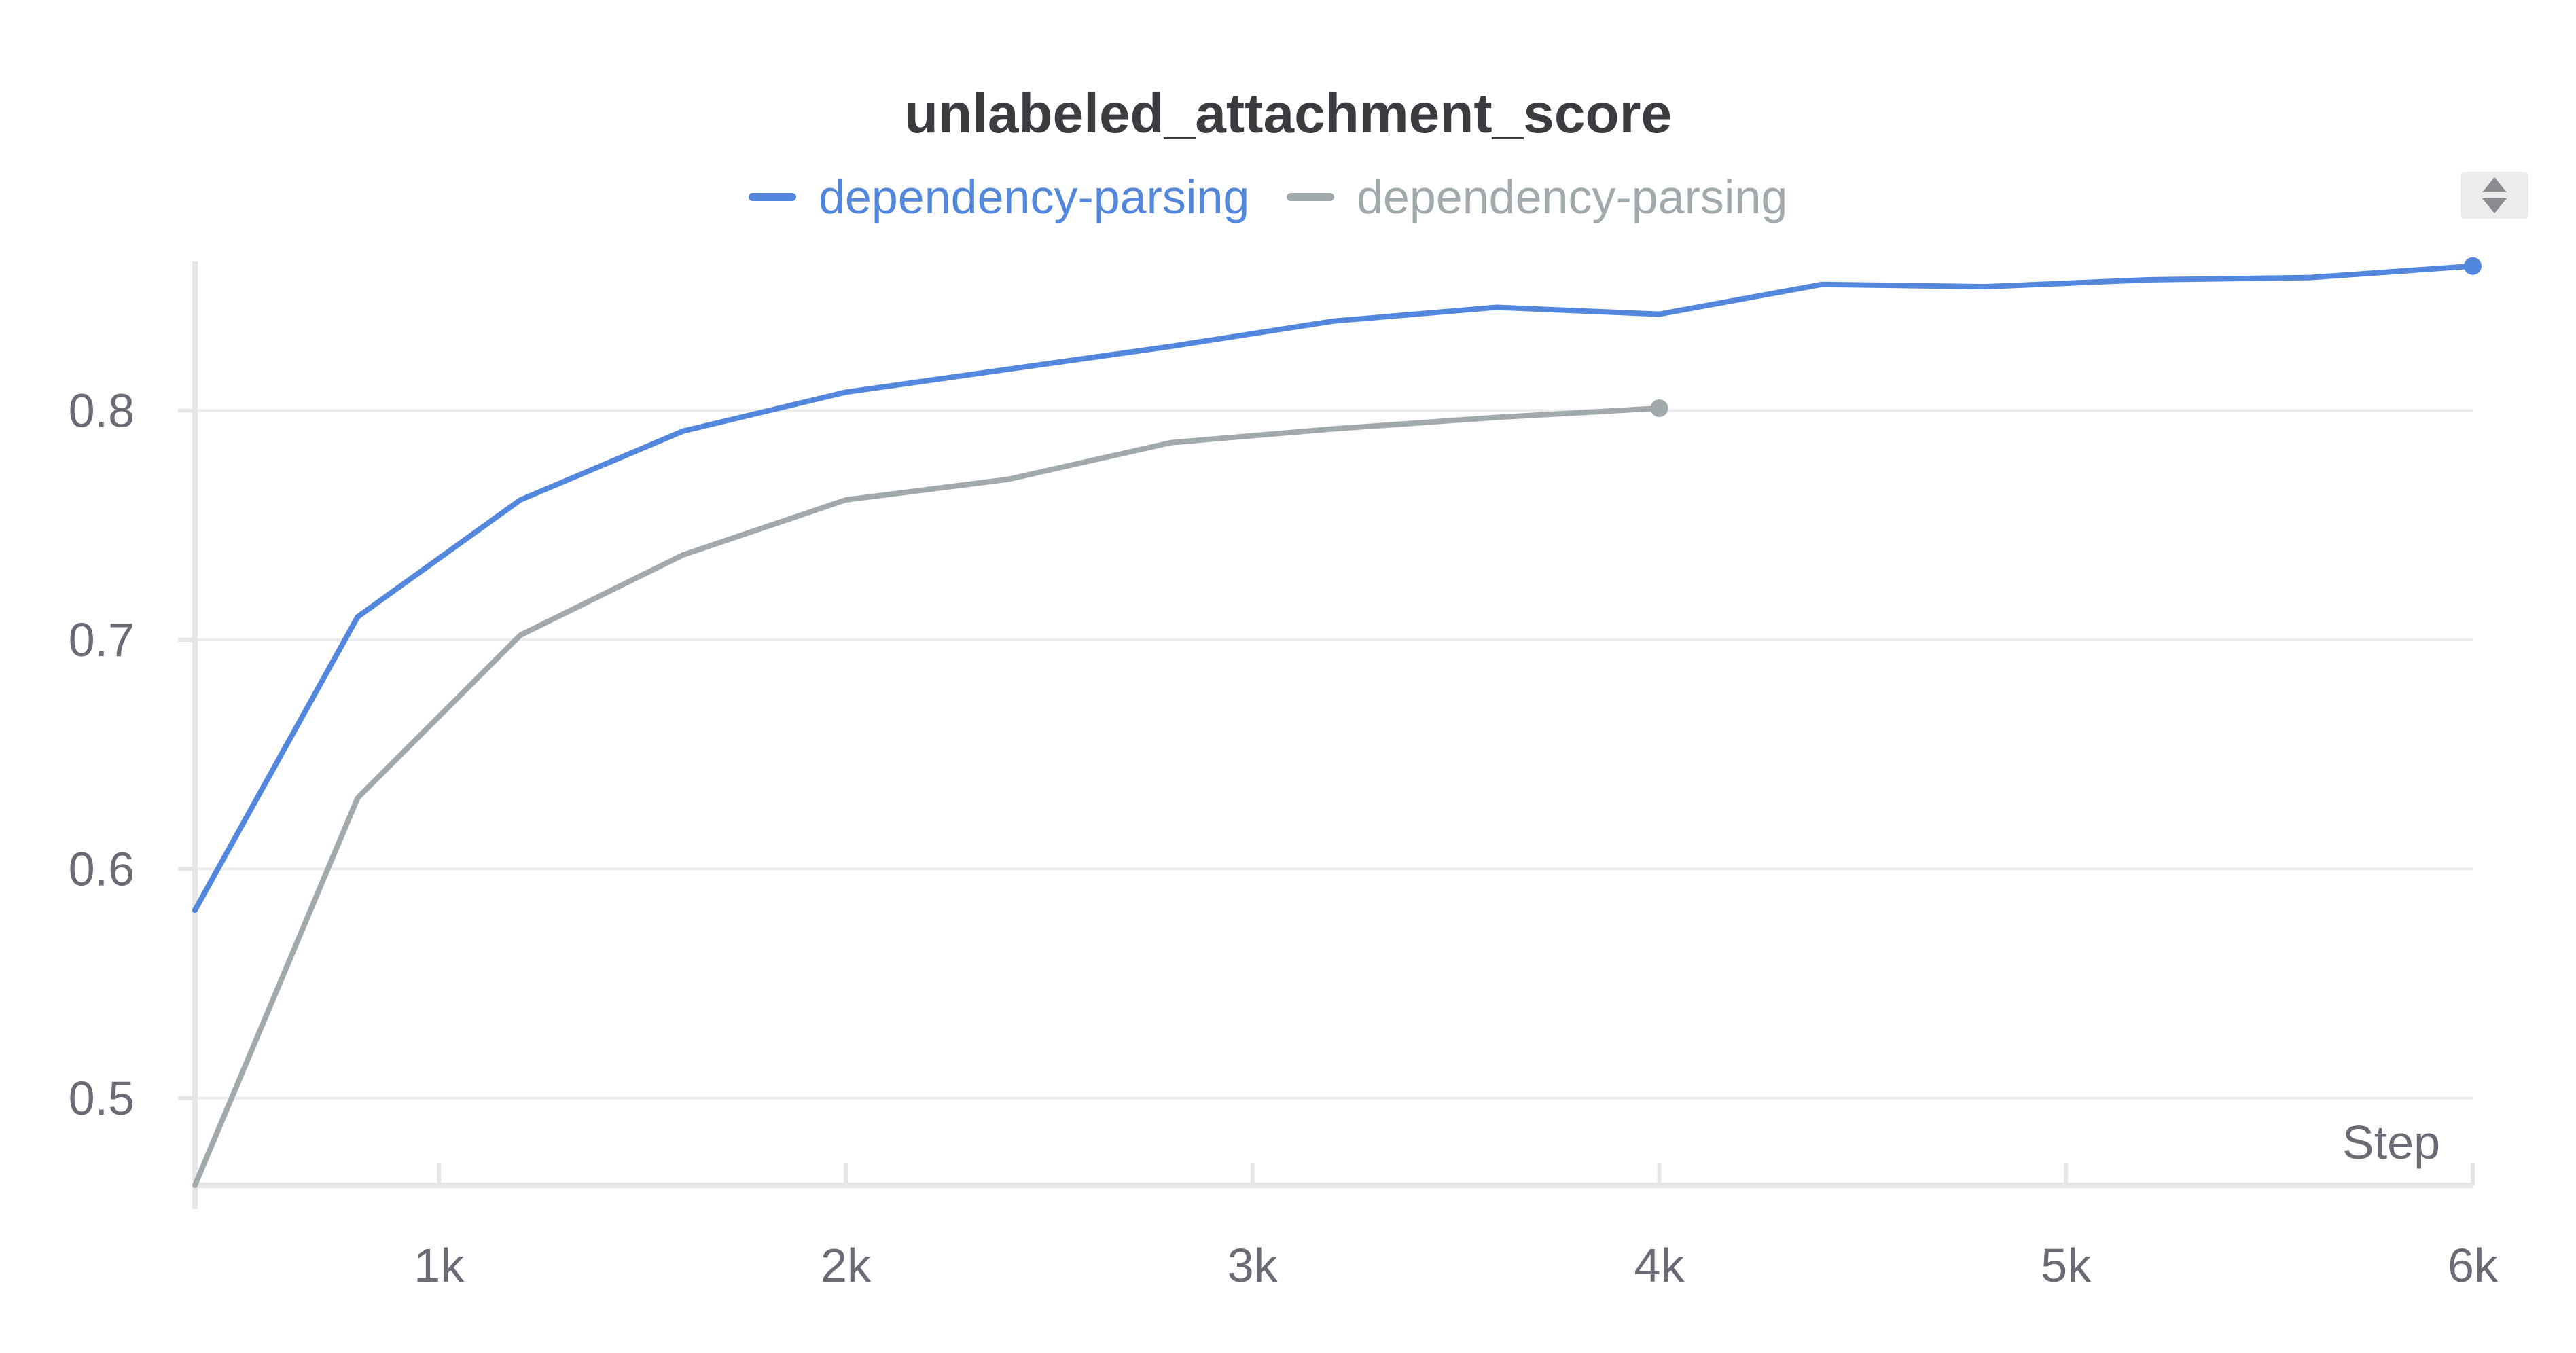 The height and width of the screenshot is (1353, 2576). I want to click on series-1-end-point, so click(2473, 266).